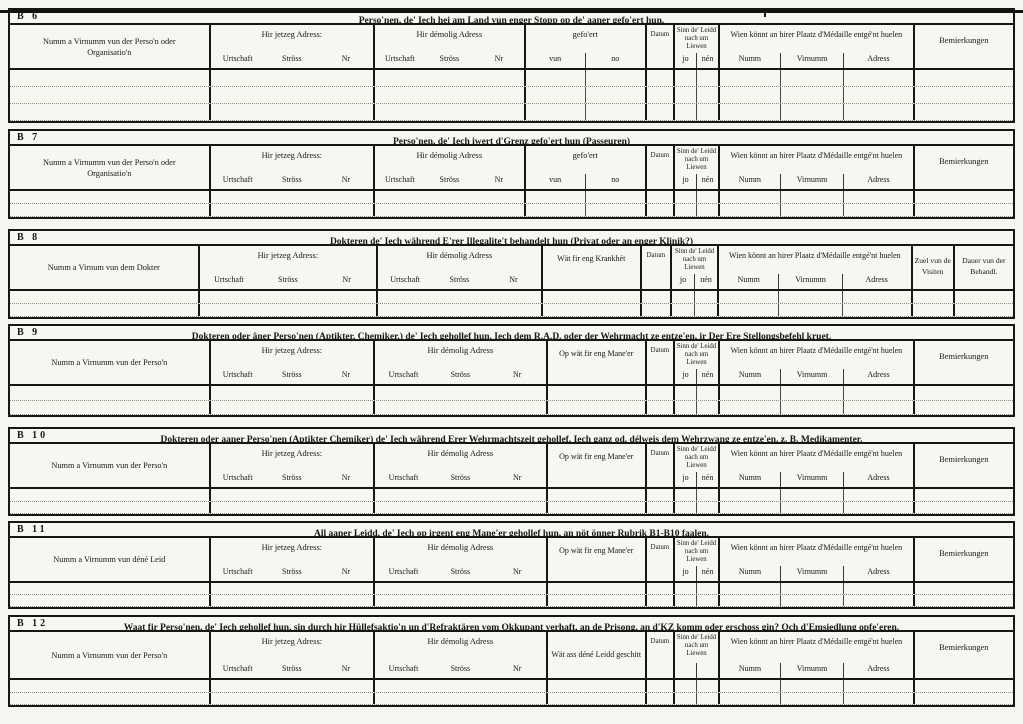  Describe the element at coordinates (695, 655) in the screenshot. I see `col-alive-header: Sinn de' Leidd nach um Liewen` at that location.